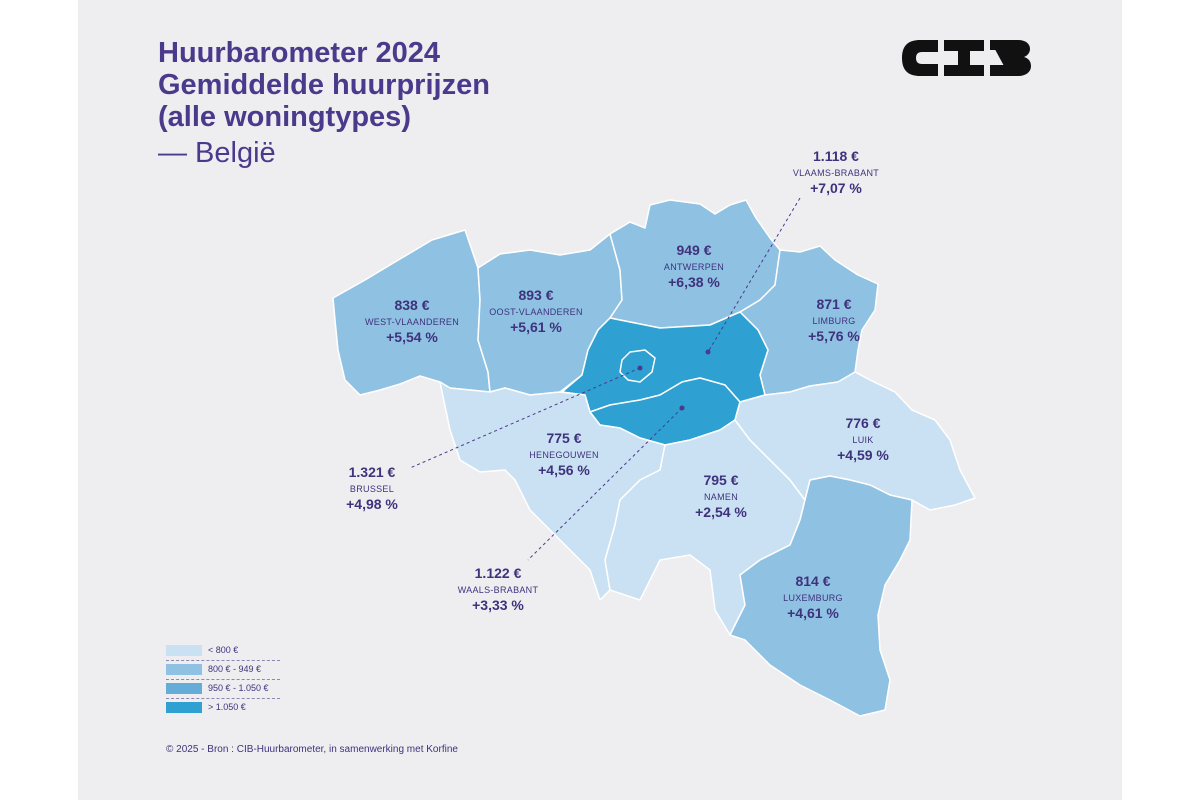 This screenshot has width=1200, height=800. What do you see at coordinates (708, 352) in the screenshot?
I see `marker-vlaams-brabant` at bounding box center [708, 352].